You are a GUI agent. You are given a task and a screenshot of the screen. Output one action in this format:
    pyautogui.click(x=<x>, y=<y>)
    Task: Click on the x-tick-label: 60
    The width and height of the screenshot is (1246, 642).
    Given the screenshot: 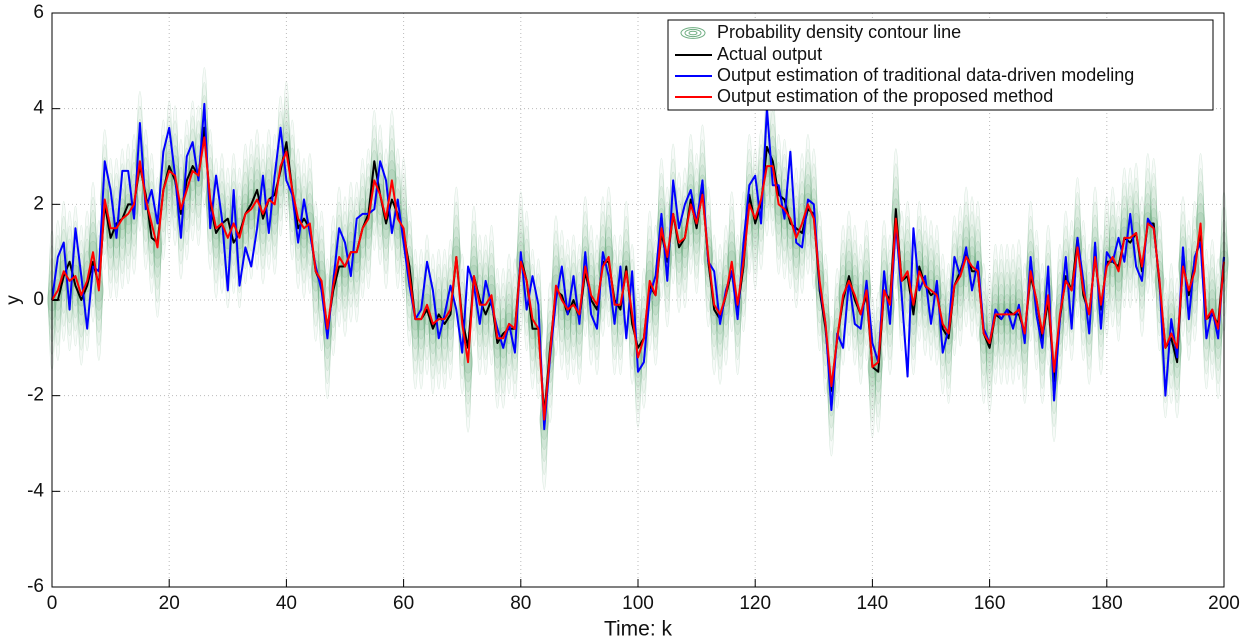 What is the action you would take?
    pyautogui.click(x=403, y=603)
    